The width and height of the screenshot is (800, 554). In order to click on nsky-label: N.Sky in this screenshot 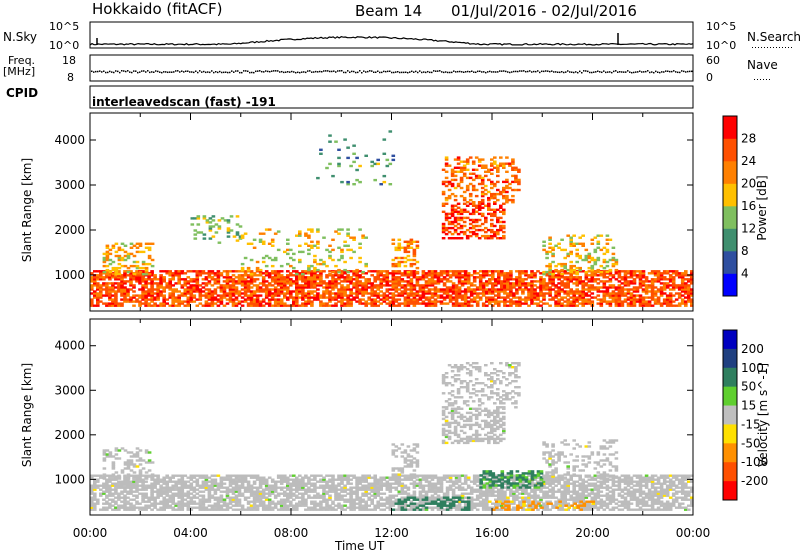, I will do `click(20, 37)`.